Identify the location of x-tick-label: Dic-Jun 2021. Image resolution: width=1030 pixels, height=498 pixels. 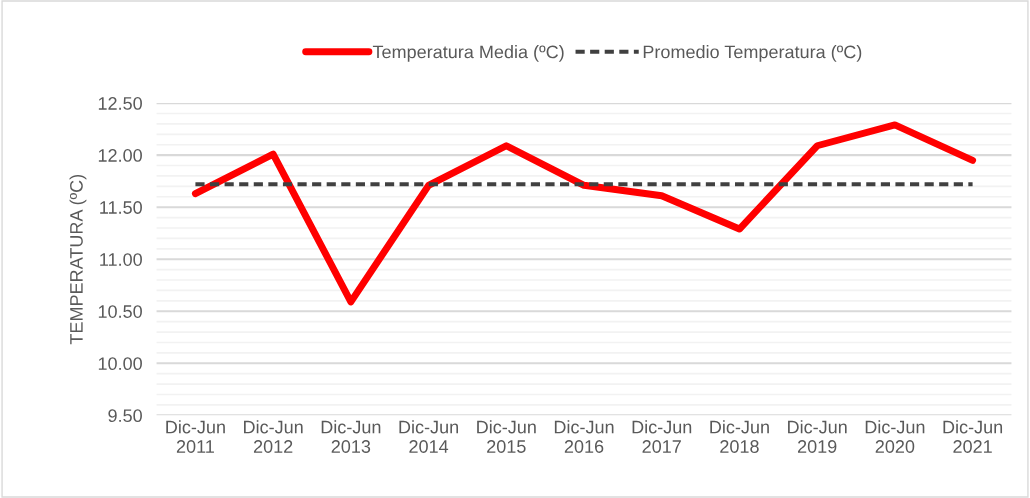
(973, 436).